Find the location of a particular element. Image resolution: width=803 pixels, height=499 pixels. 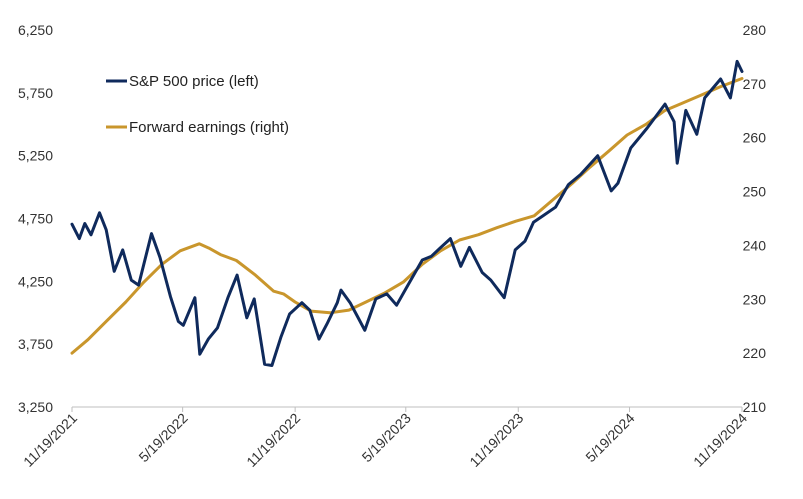

x-tick-label: 11/19/2024 is located at coordinates (720, 440).